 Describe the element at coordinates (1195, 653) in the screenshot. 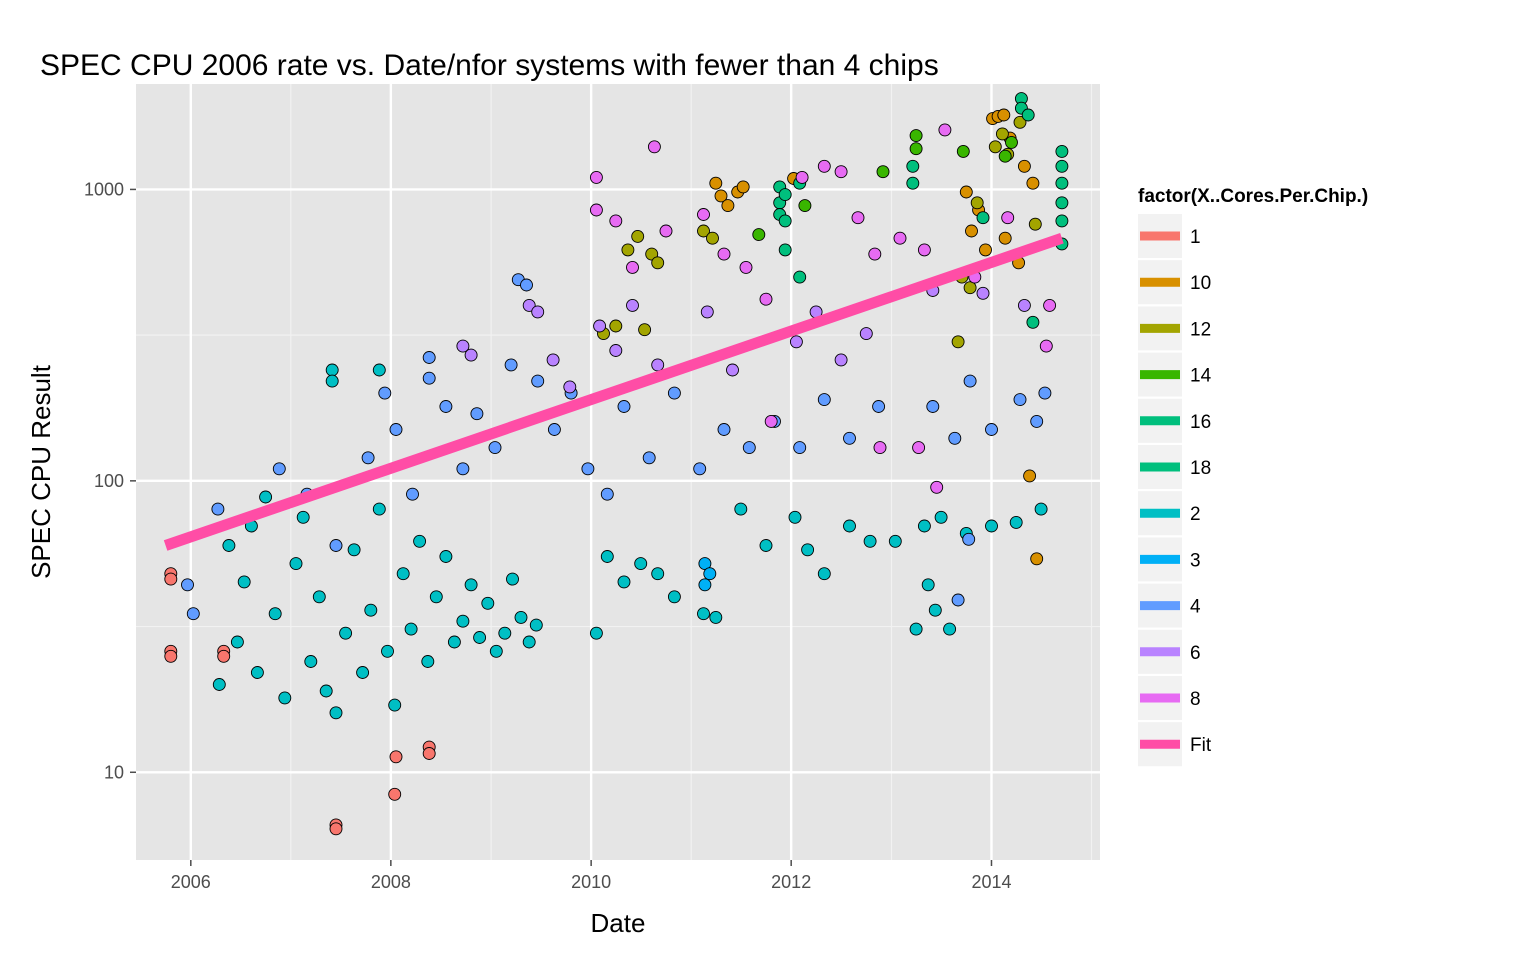

I see `legend-label: 6` at that location.